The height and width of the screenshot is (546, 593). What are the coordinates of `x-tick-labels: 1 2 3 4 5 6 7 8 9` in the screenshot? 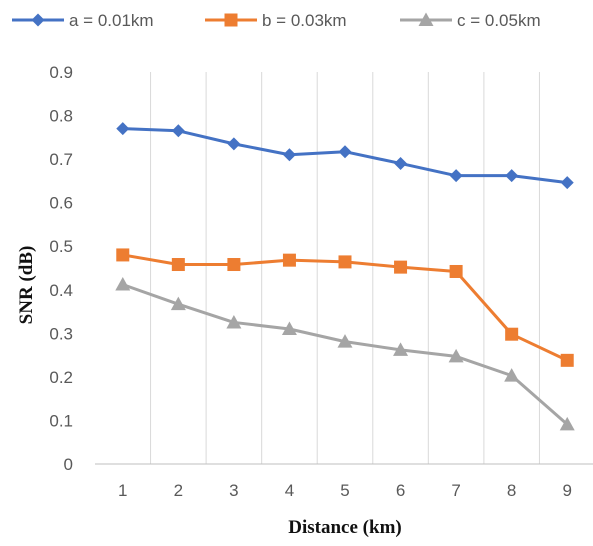 It's located at (345, 490).